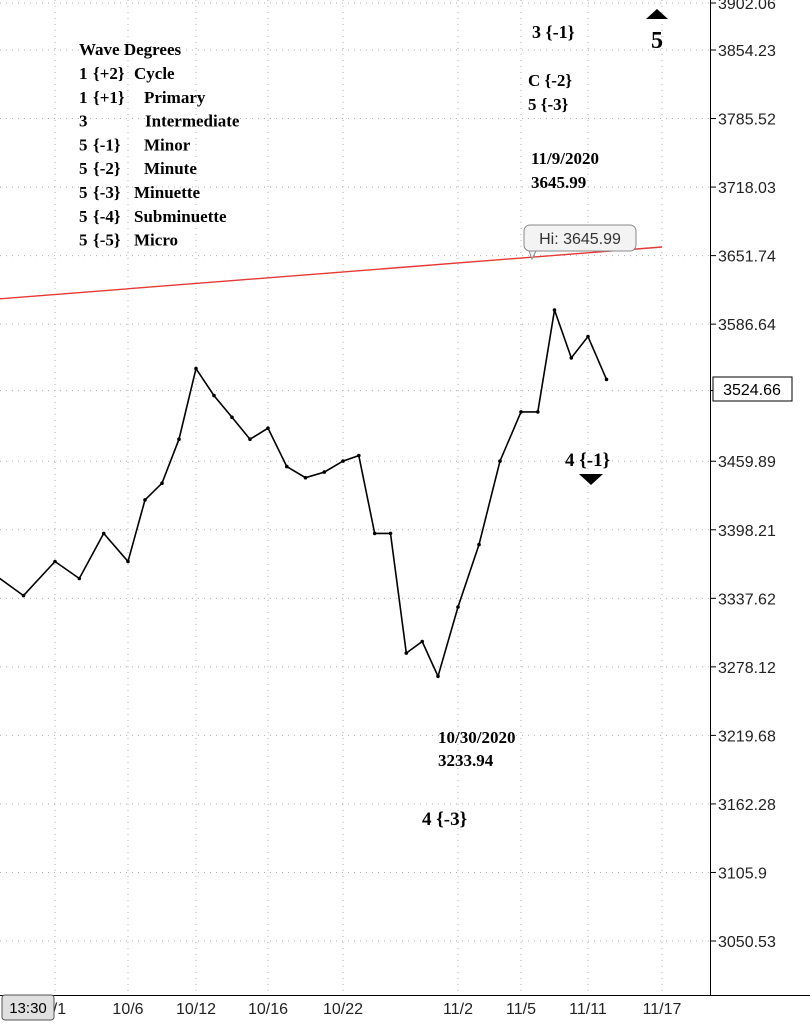  I want to click on legend-name: Intermediate, so click(192, 121).